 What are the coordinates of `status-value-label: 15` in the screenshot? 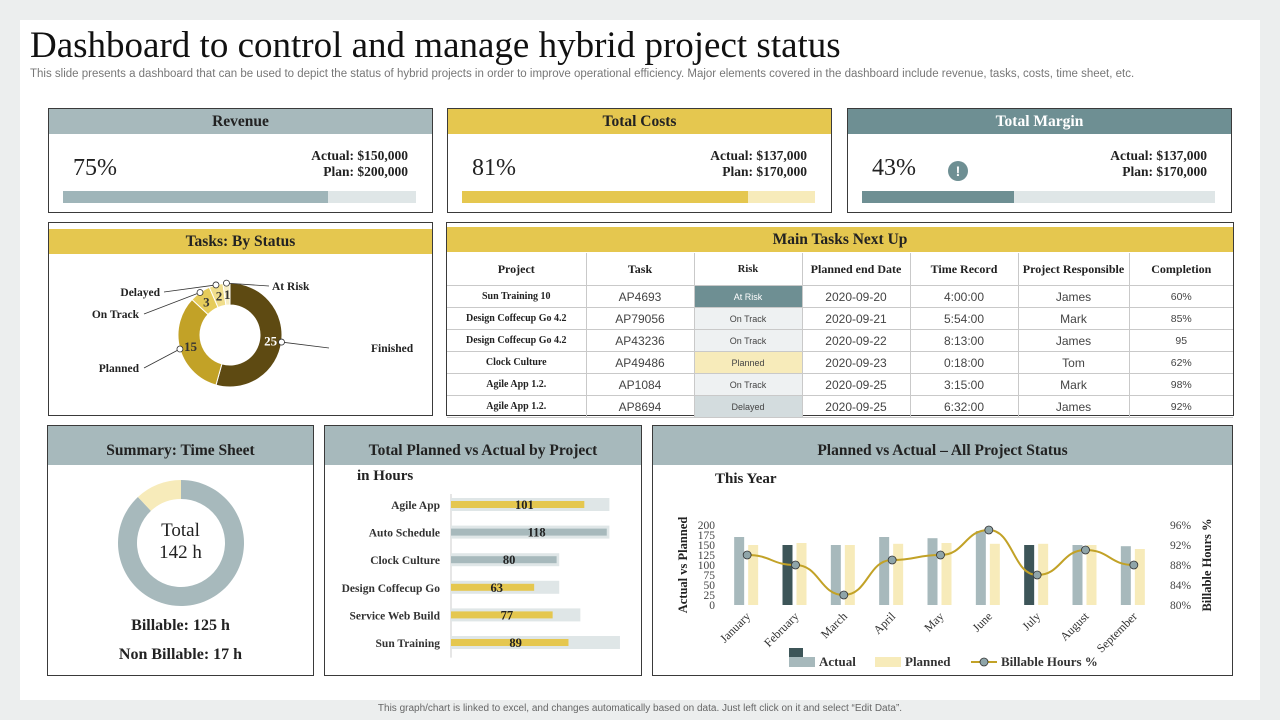 It's located at (191, 346).